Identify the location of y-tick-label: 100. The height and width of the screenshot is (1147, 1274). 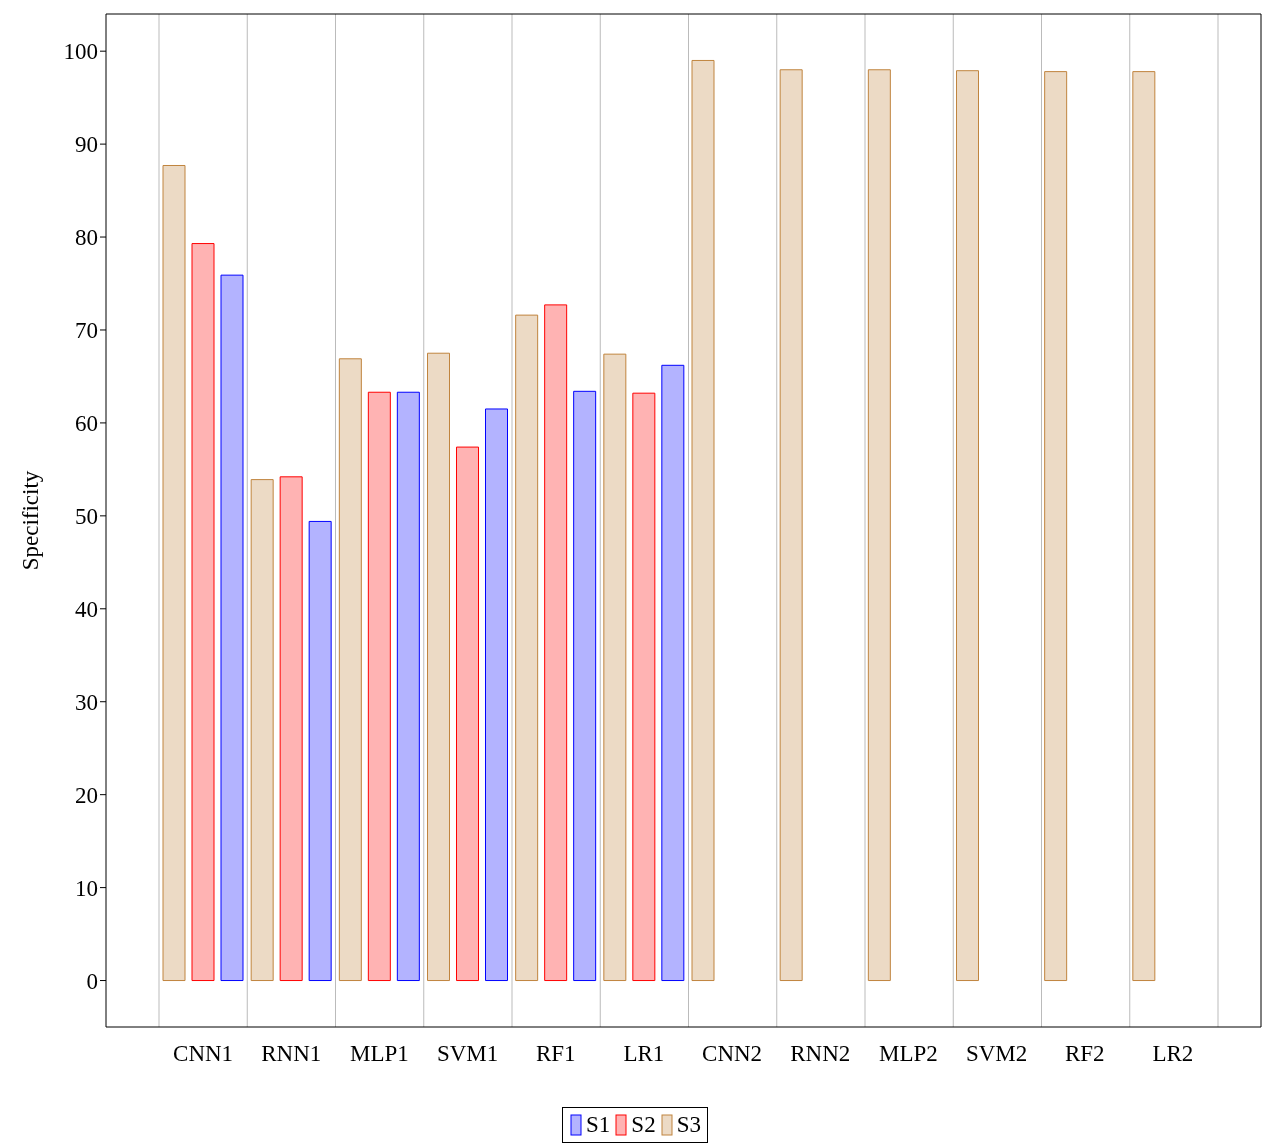
(80, 52).